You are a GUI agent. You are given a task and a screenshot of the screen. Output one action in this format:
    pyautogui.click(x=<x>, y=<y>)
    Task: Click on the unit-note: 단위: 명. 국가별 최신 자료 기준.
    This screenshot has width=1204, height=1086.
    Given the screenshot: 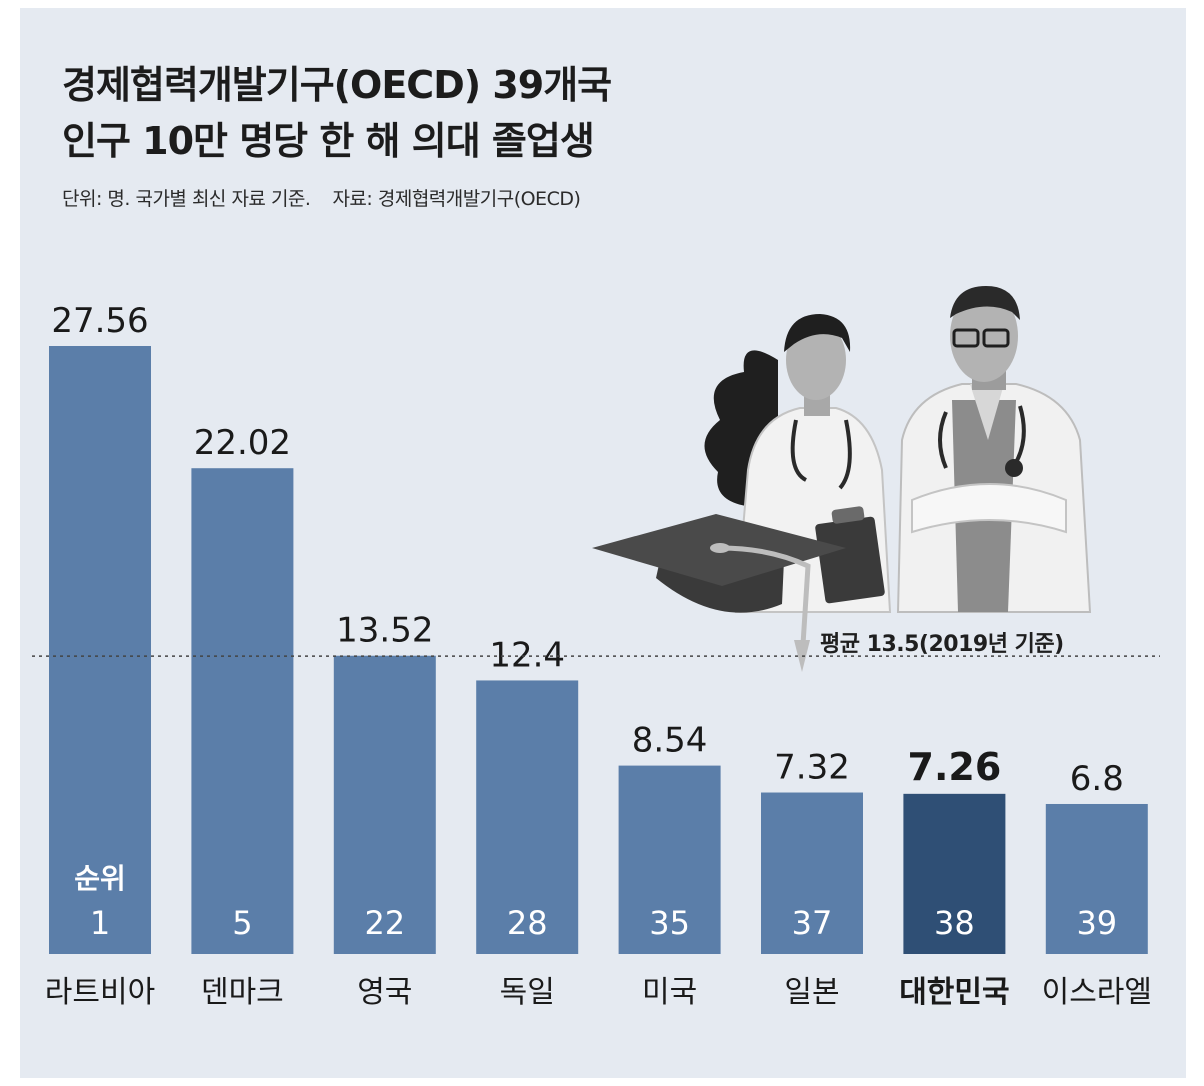 What is the action you would take?
    pyautogui.click(x=186, y=199)
    